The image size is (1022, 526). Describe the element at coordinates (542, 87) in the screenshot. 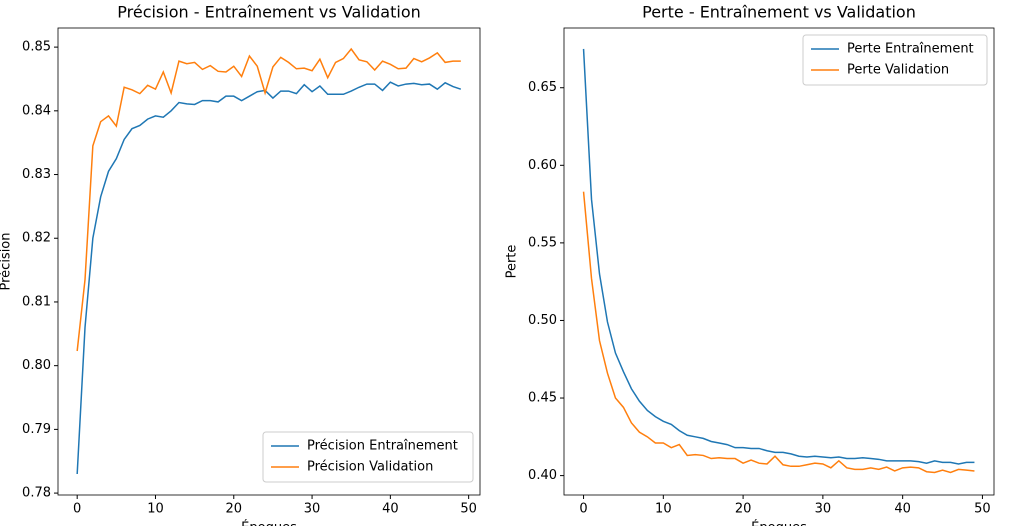

I see `y-tick-label: 0.65` at that location.